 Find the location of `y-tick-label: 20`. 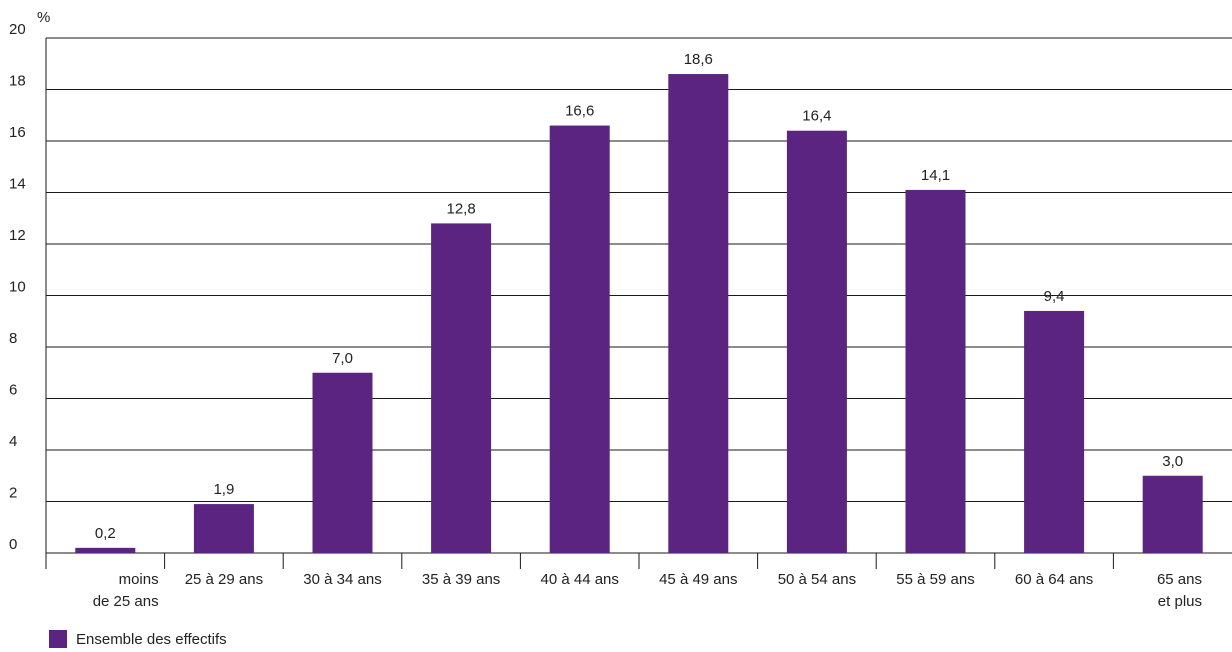

y-tick-label: 20 is located at coordinates (17, 29).